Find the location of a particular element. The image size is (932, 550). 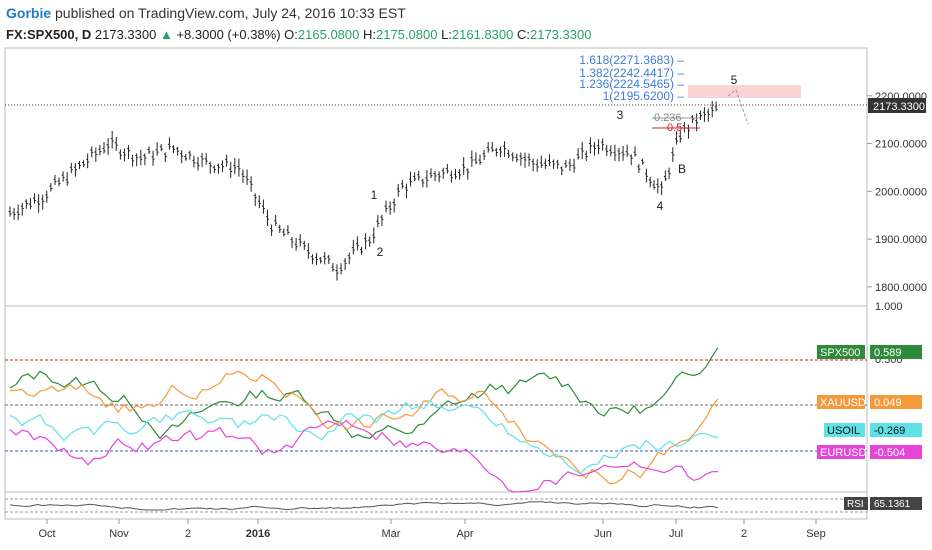

high-value: 2175.0800 is located at coordinates (406, 34).